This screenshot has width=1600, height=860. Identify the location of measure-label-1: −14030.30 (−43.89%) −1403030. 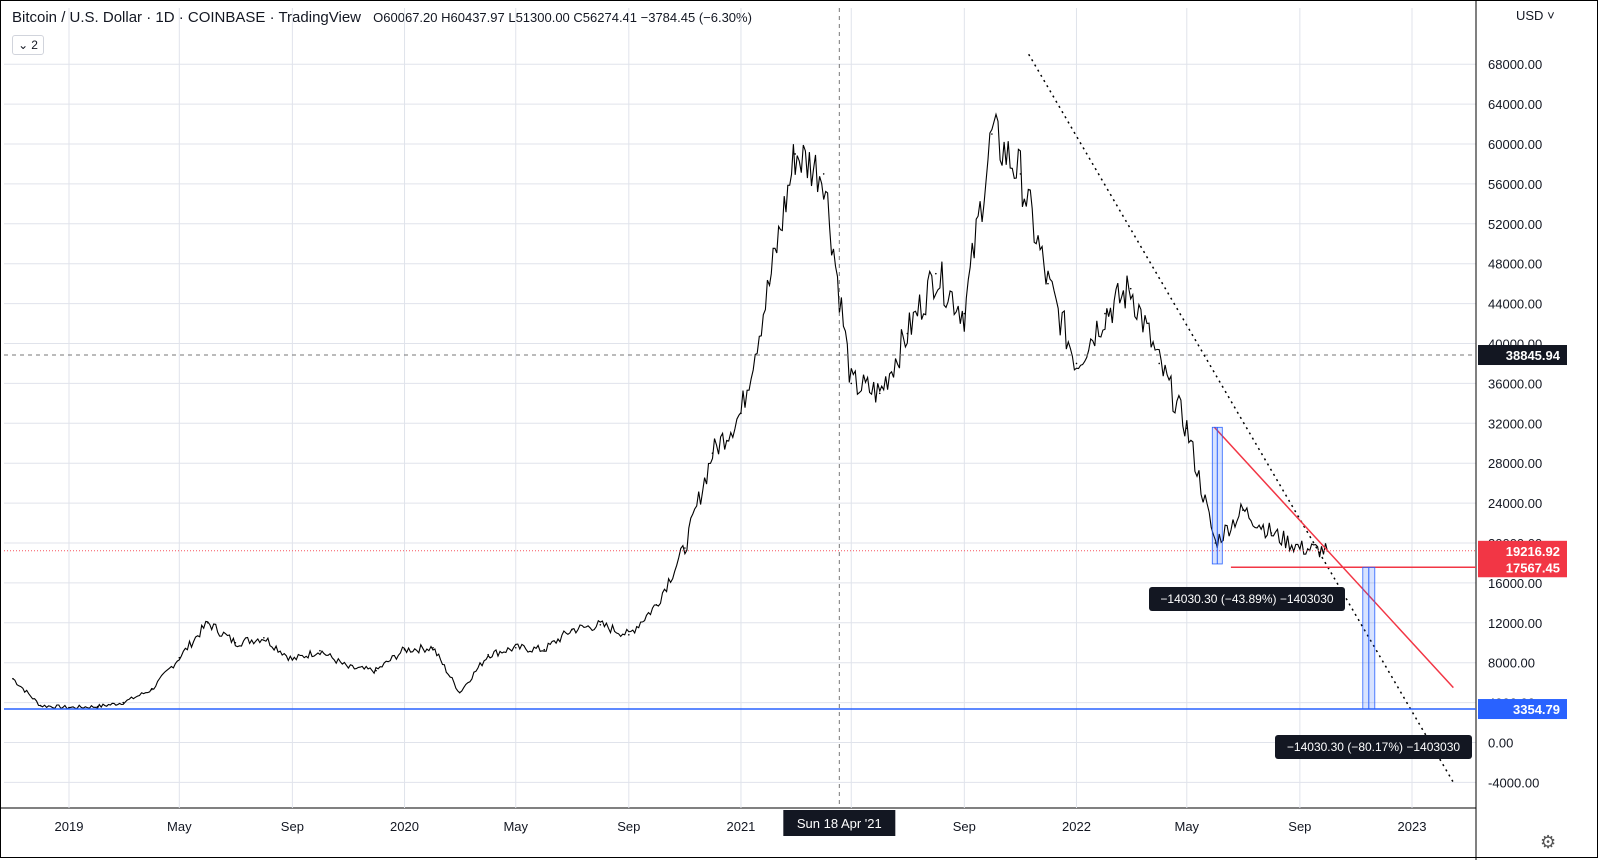
(1246, 599).